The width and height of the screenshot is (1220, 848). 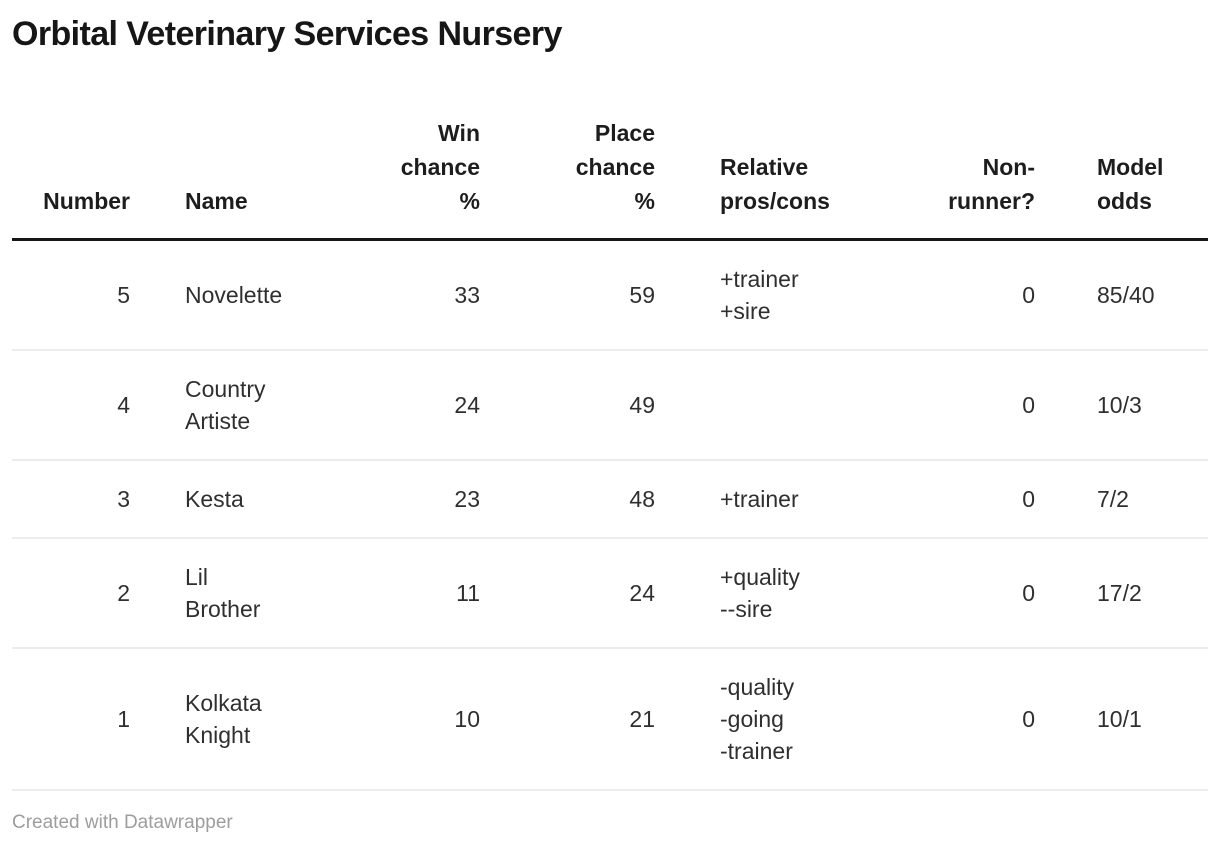 I want to click on cell-name: Novelette, so click(x=234, y=295).